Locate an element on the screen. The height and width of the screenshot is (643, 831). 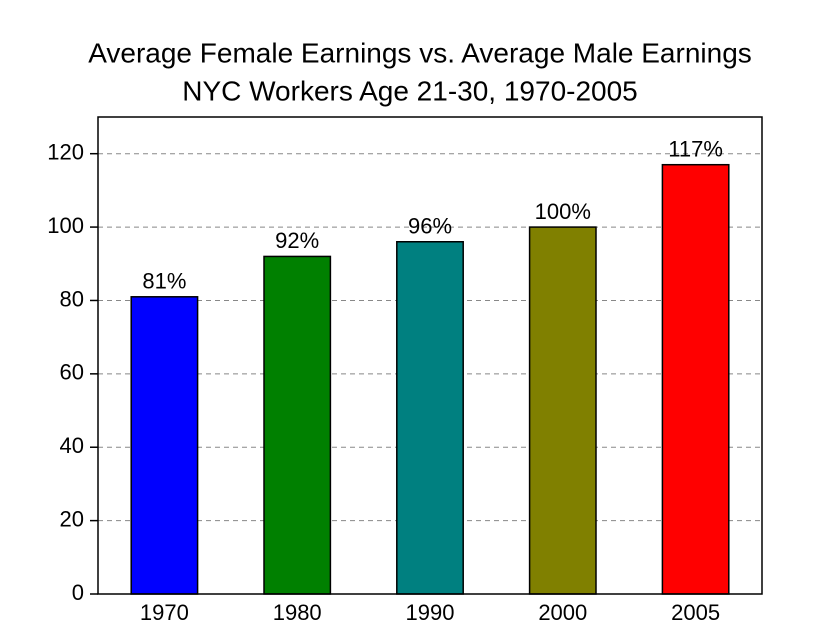
x-tick-label: 1980 is located at coordinates (297, 612).